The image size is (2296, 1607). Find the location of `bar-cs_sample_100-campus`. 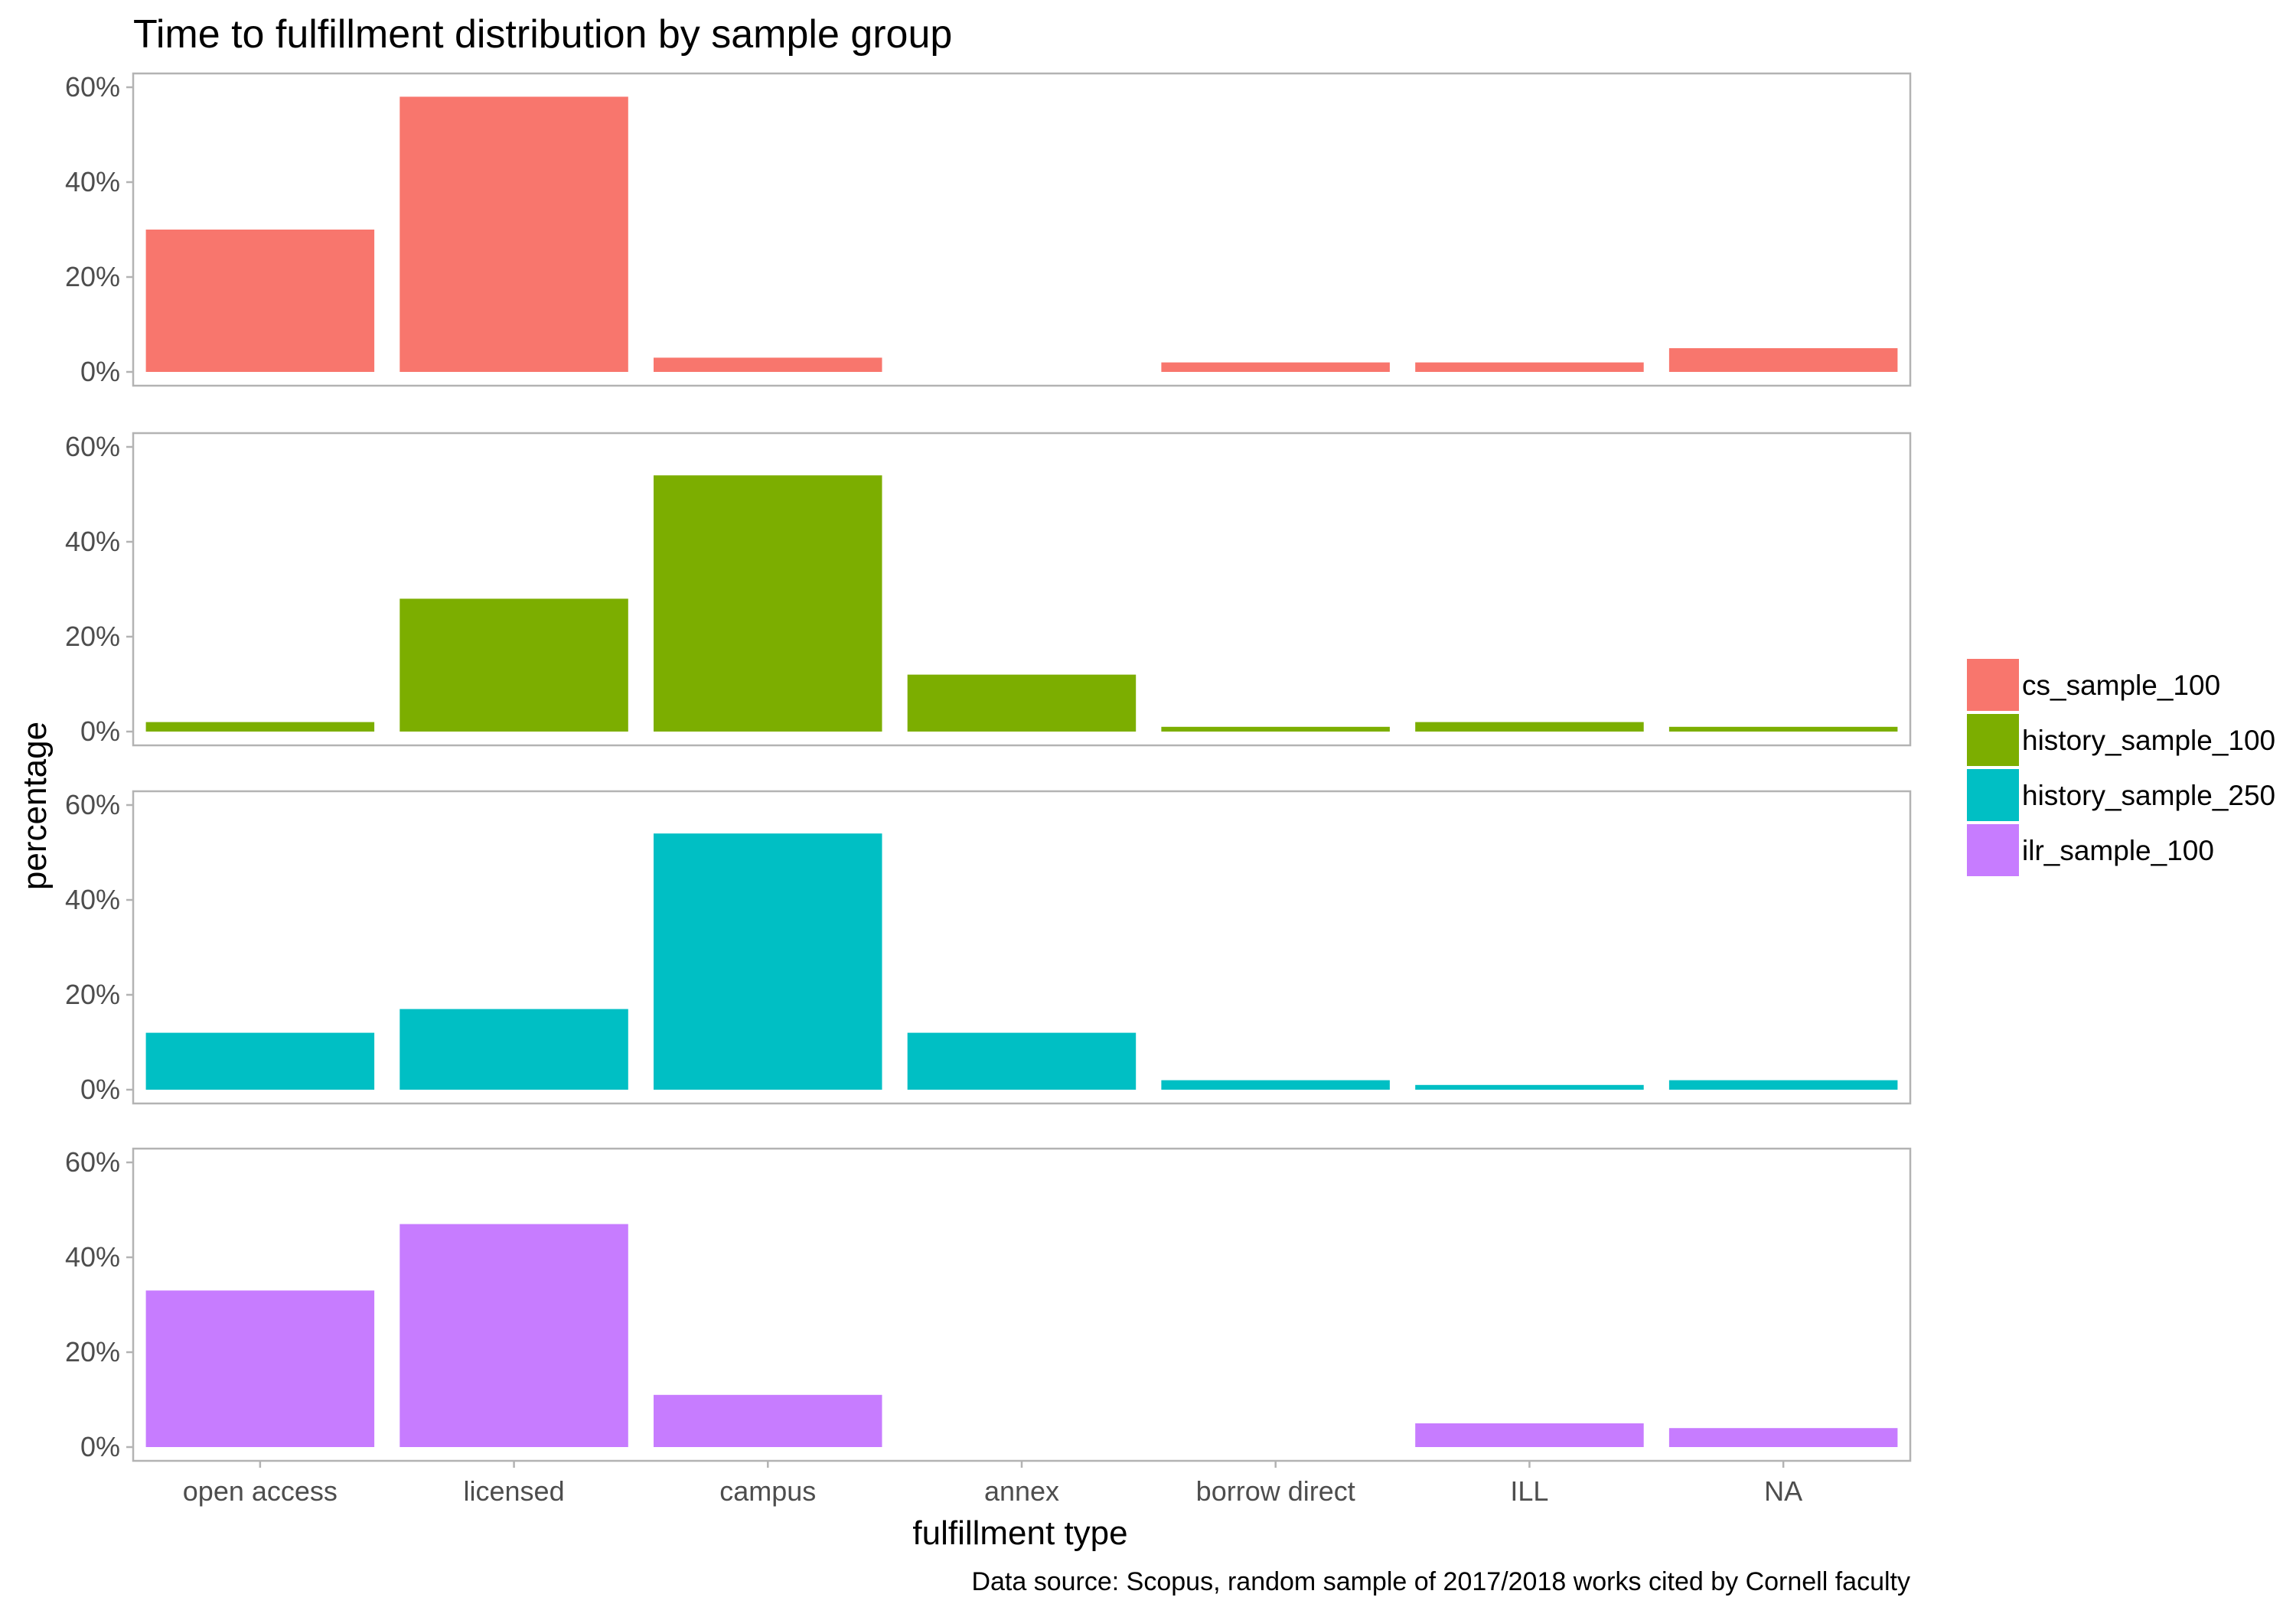

bar-cs_sample_100-campus is located at coordinates (768, 365).